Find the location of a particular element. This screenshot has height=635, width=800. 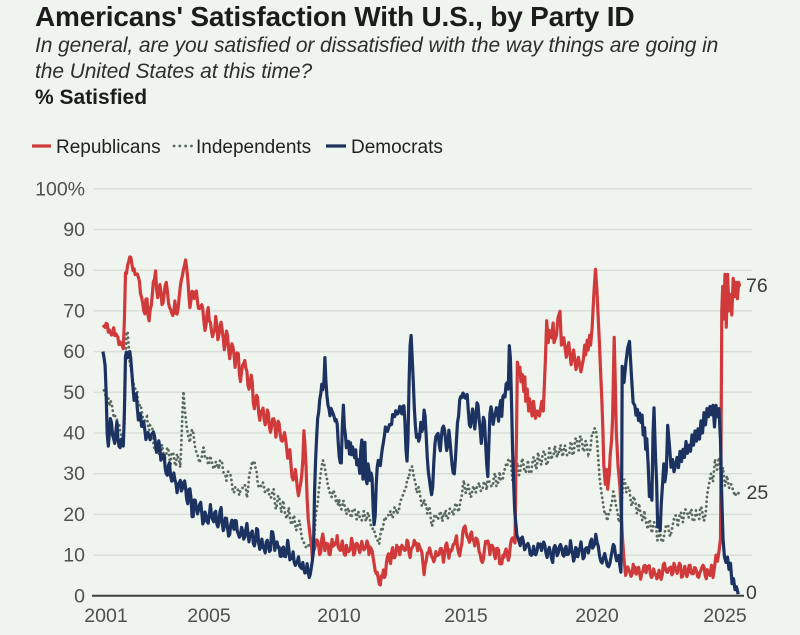

svg-text: 80 is located at coordinates (74, 271).